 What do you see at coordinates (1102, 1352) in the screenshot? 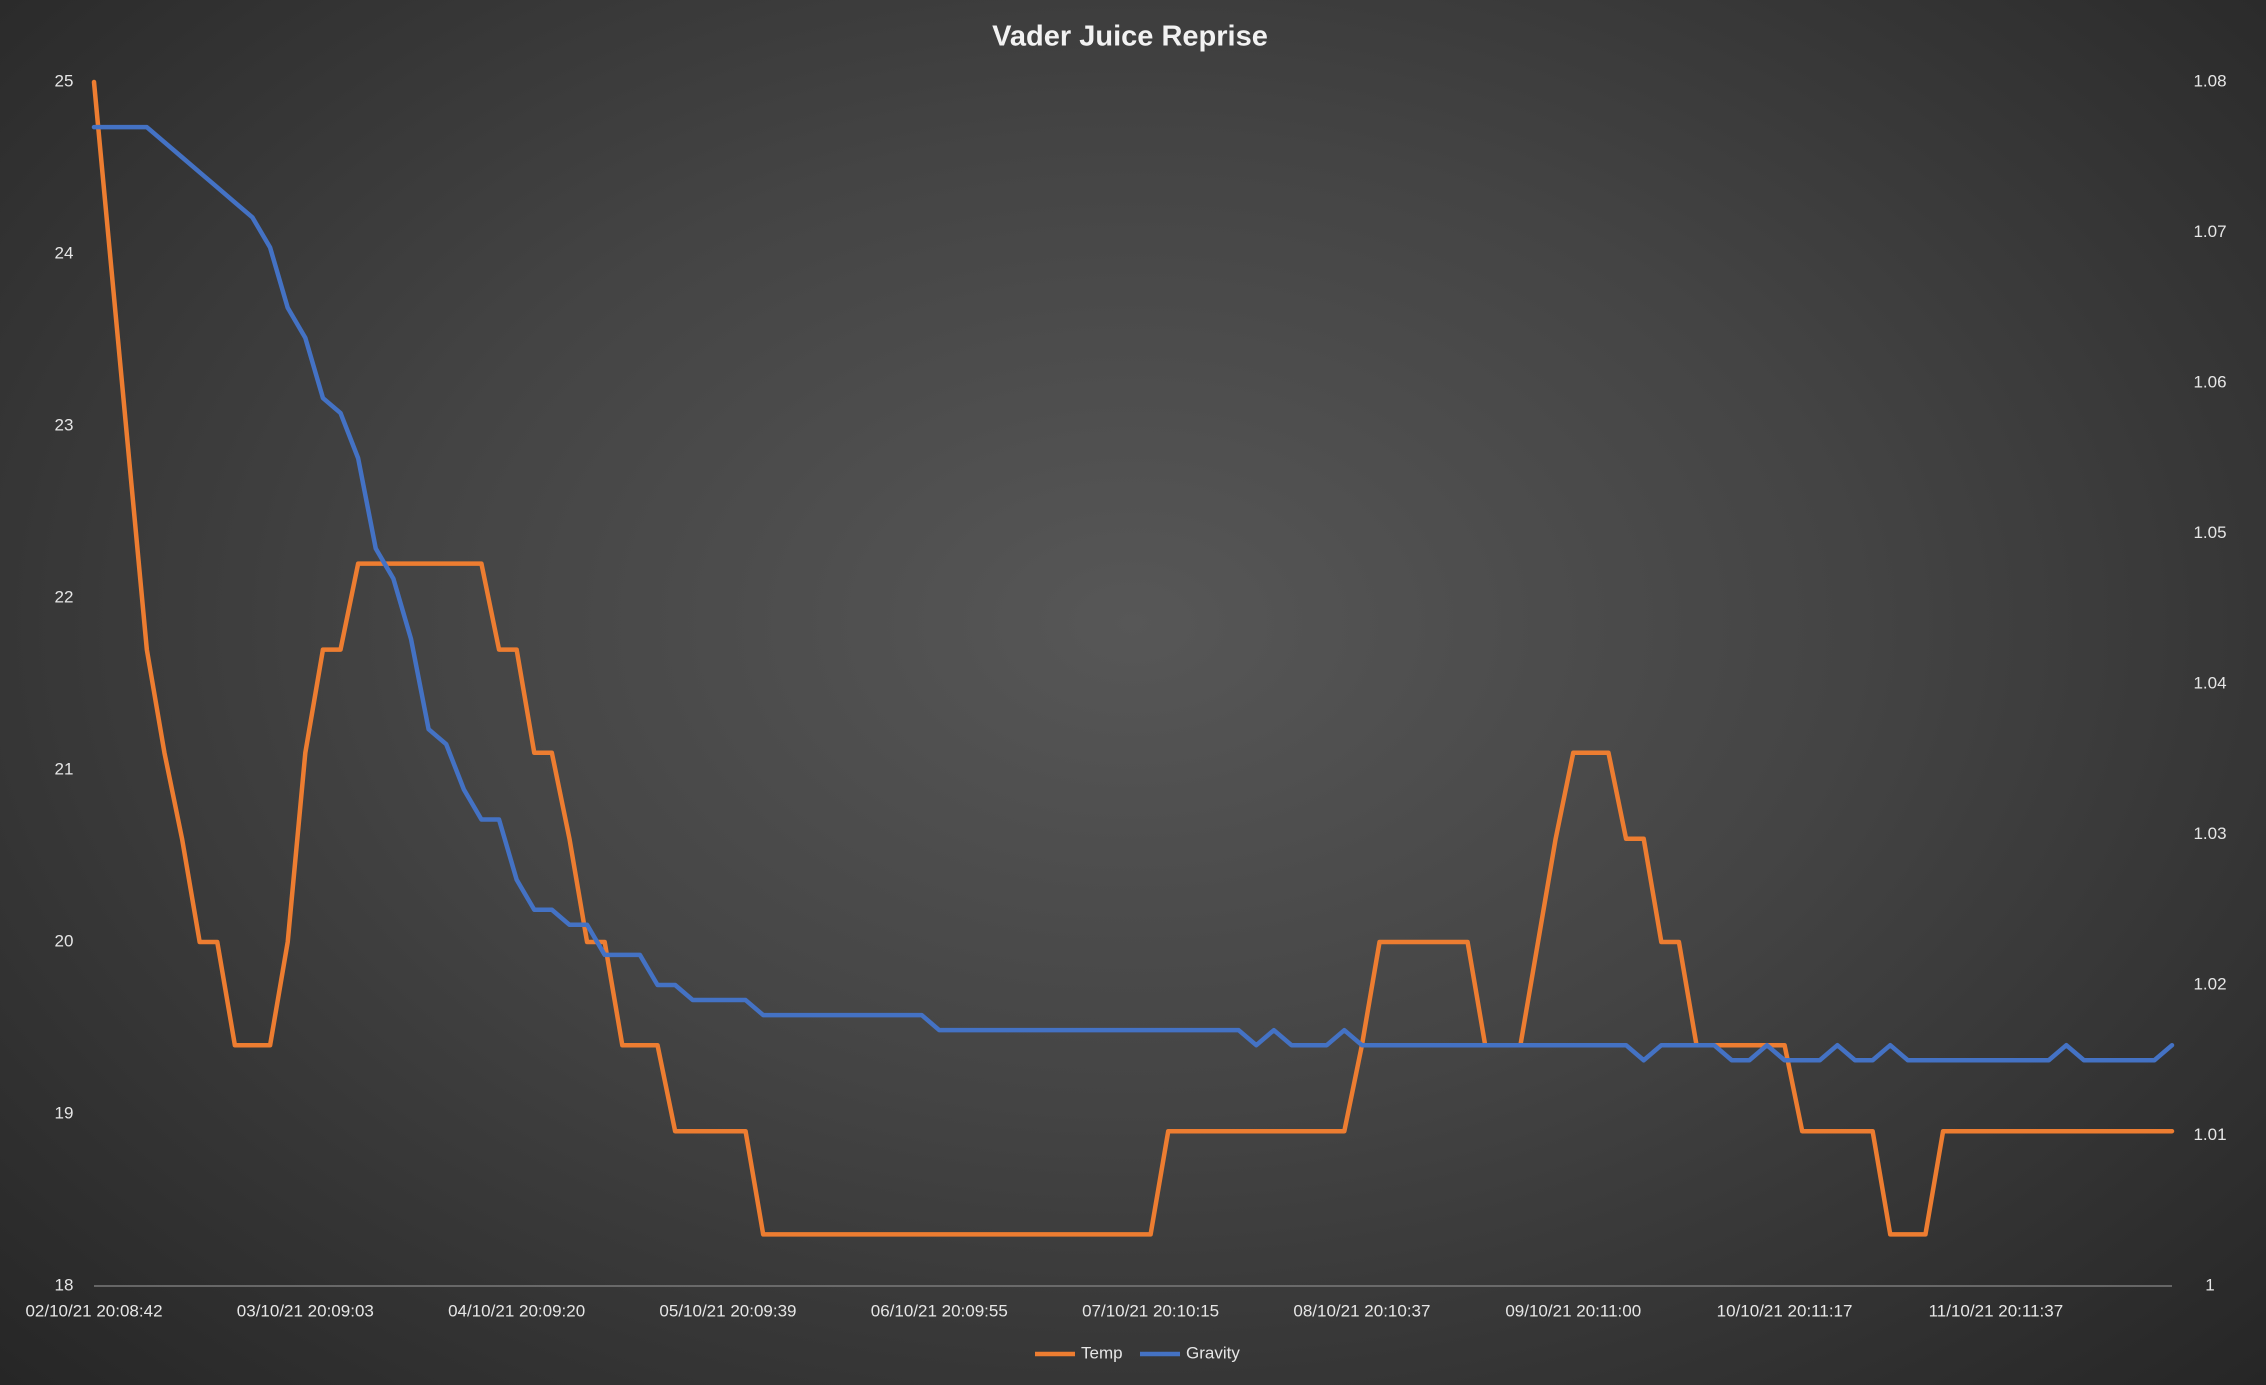
I see `legend-label: Temp` at bounding box center [1102, 1352].